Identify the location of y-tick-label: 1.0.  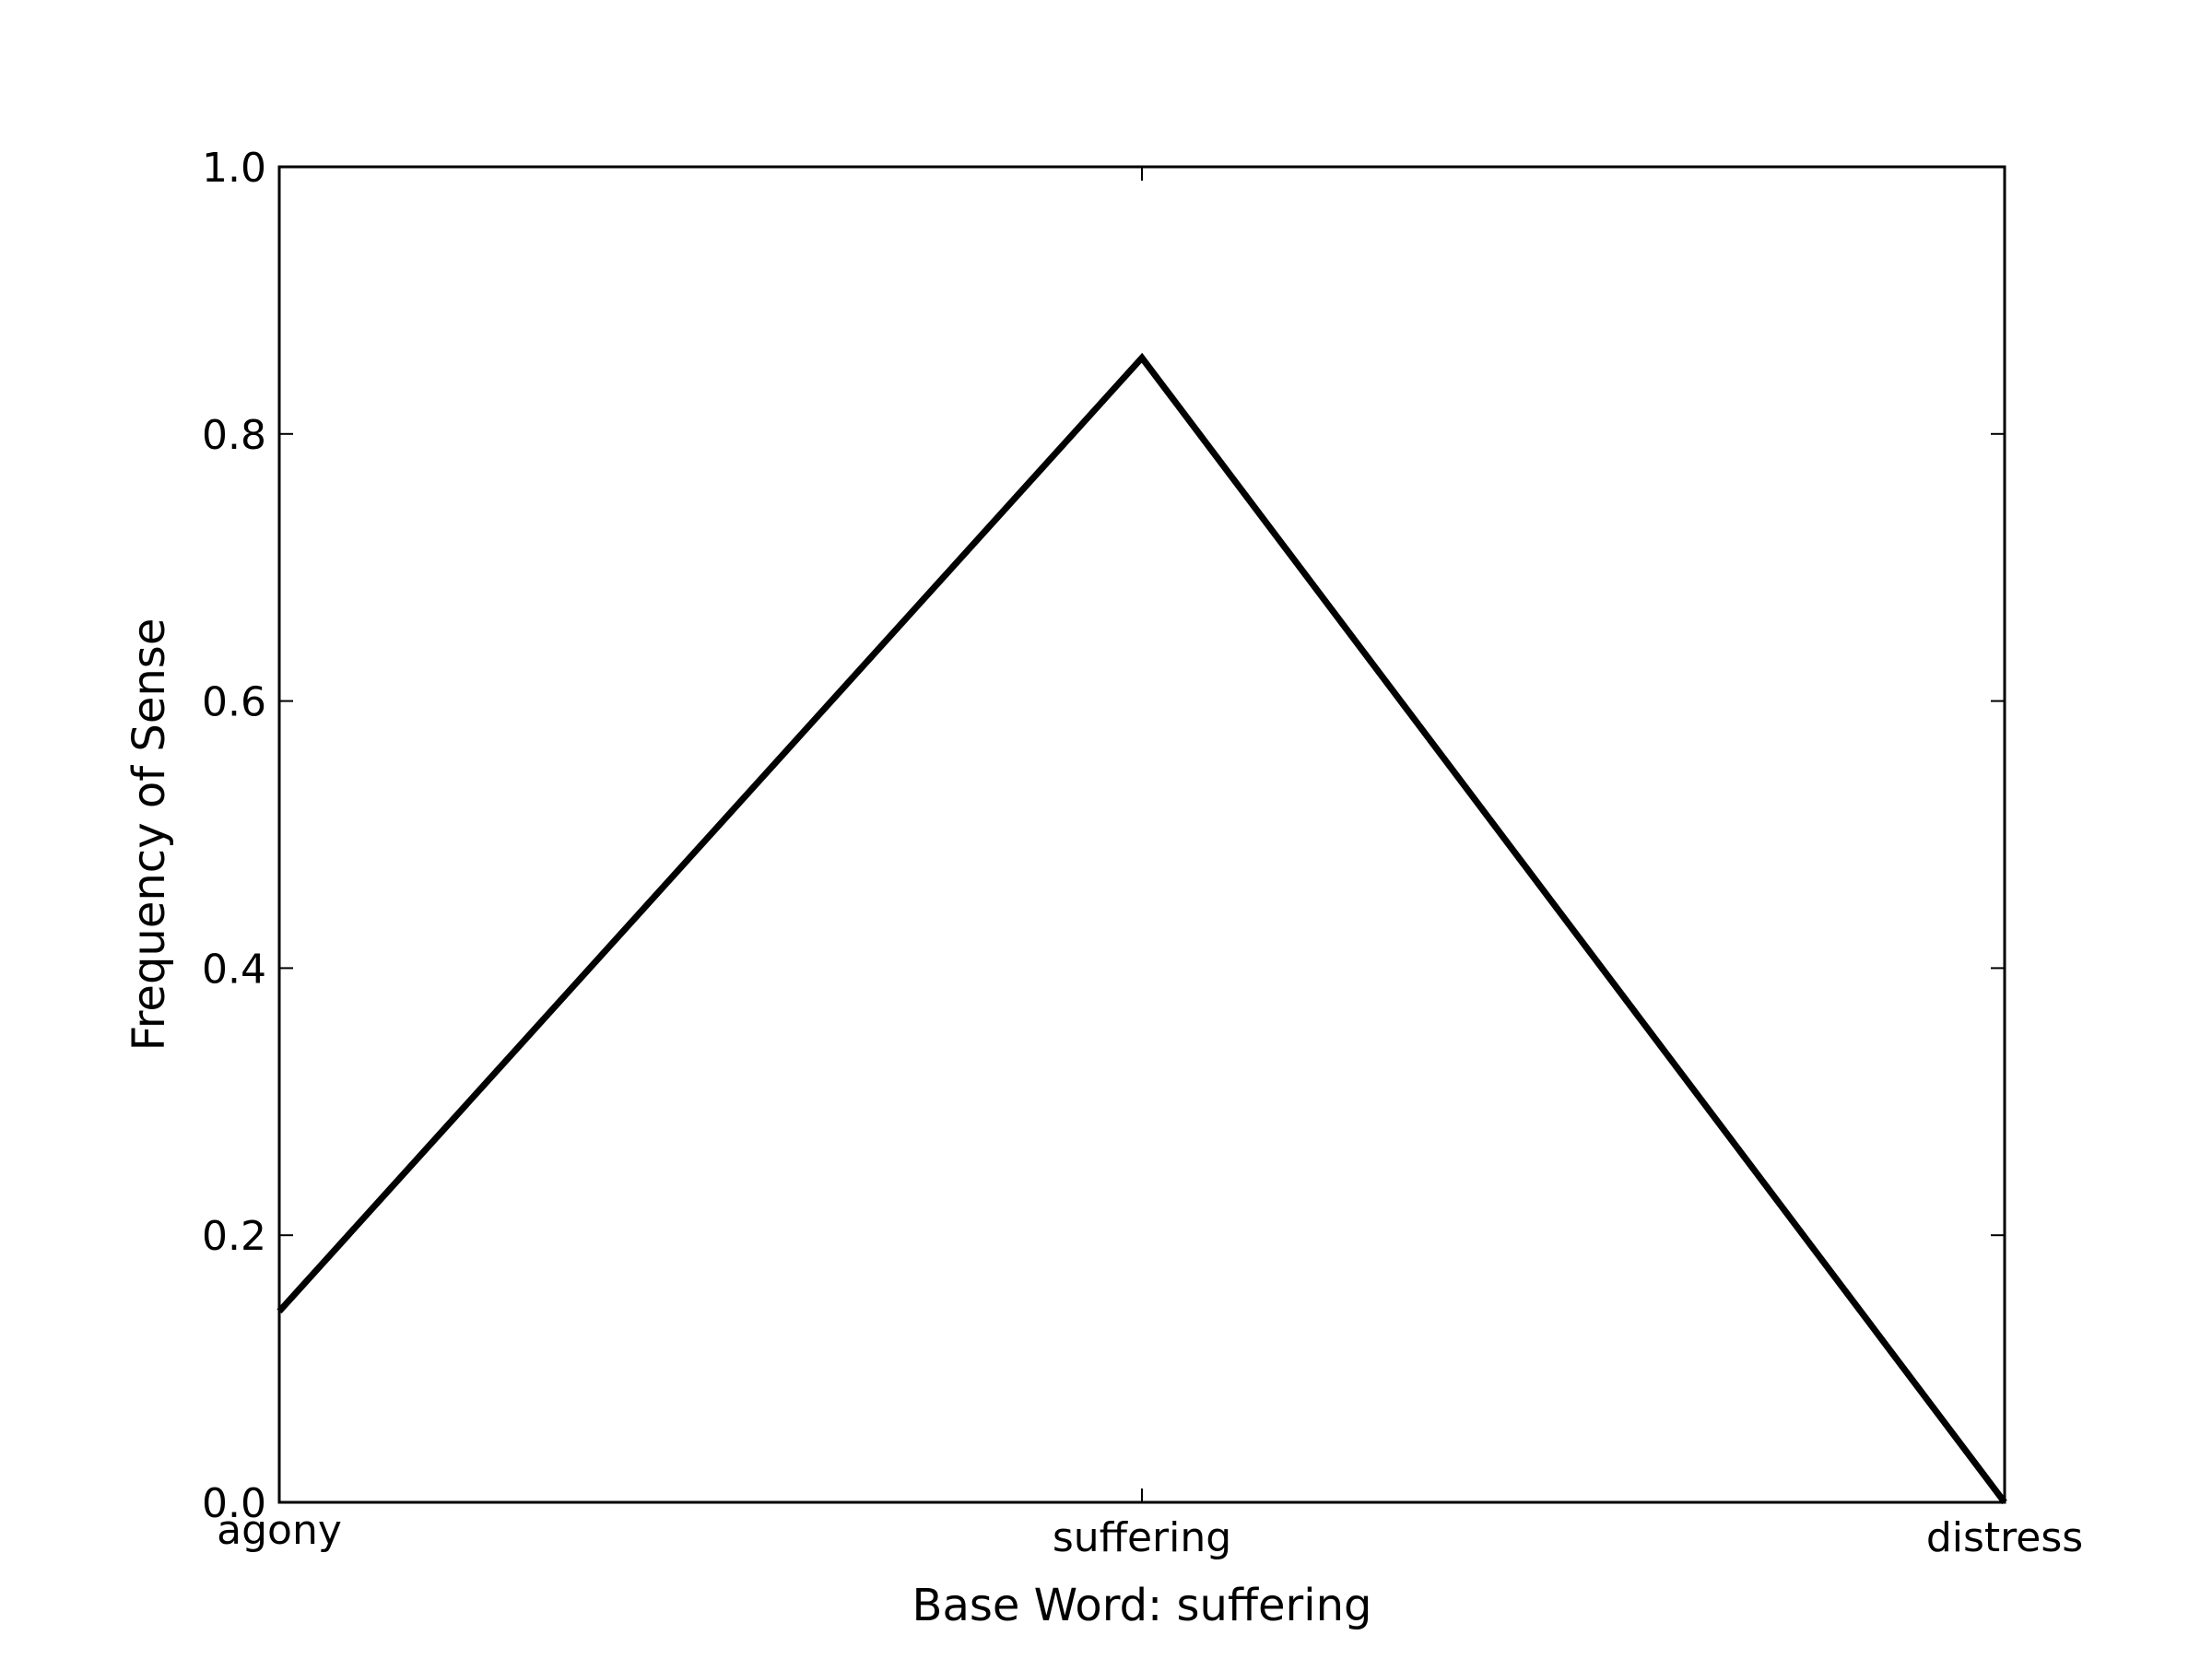
(234, 168).